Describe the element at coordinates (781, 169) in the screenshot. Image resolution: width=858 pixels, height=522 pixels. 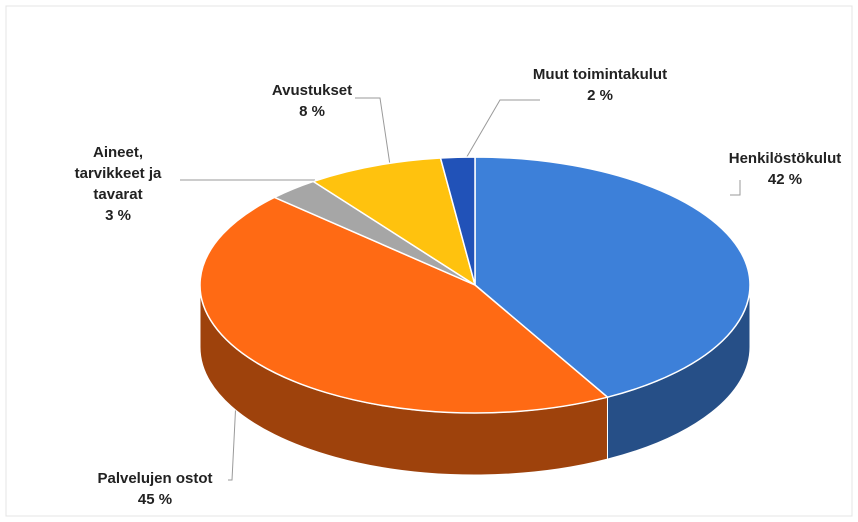
I see `data-label: Henkilöstökulut 42 %` at that location.